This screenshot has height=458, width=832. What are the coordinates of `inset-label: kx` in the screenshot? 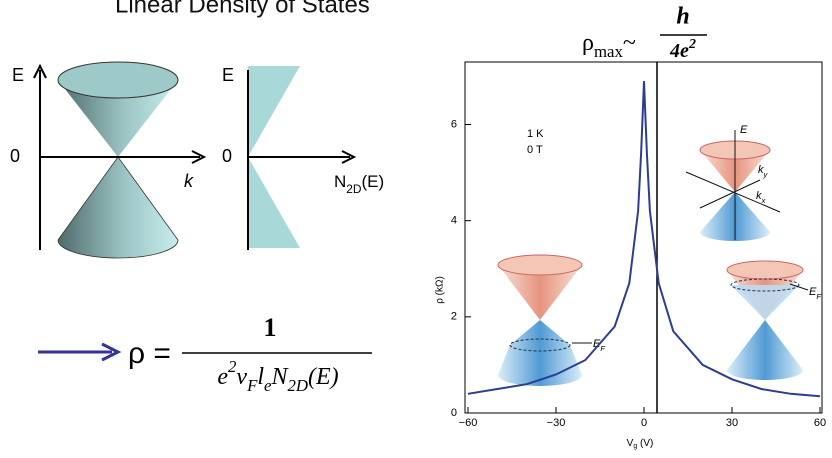 It's located at (761, 197).